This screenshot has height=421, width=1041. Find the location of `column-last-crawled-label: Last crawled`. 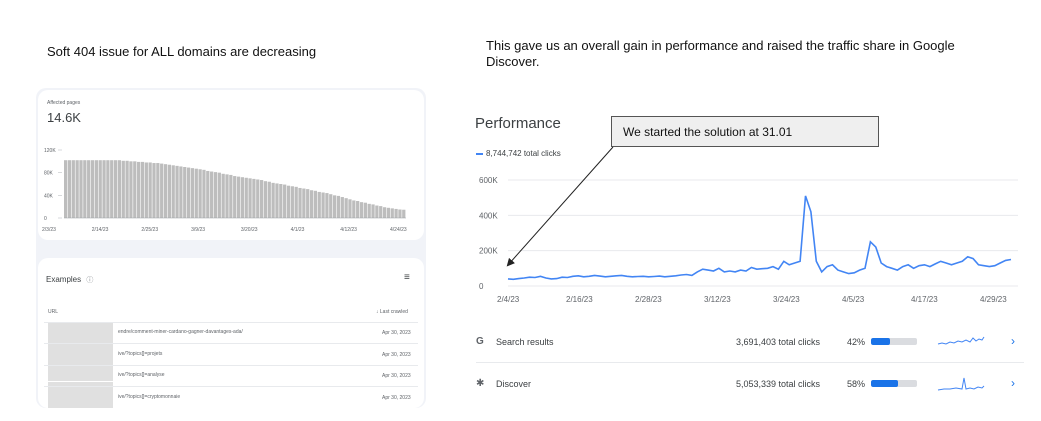

column-last-crawled-label: Last crawled is located at coordinates (393, 312).